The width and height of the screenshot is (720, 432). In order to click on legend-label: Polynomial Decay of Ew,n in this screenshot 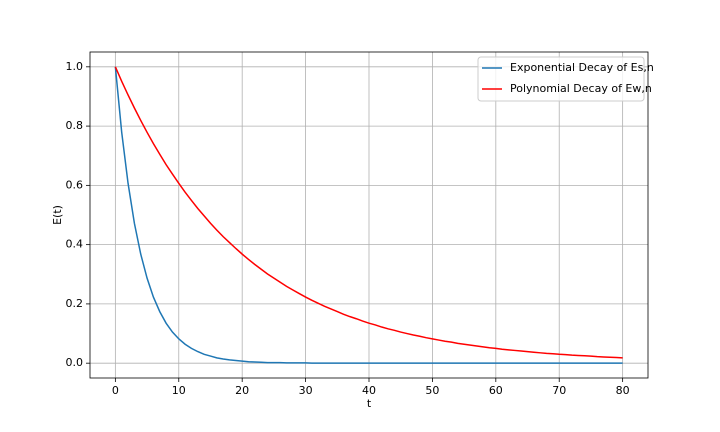, I will do `click(581, 88)`.